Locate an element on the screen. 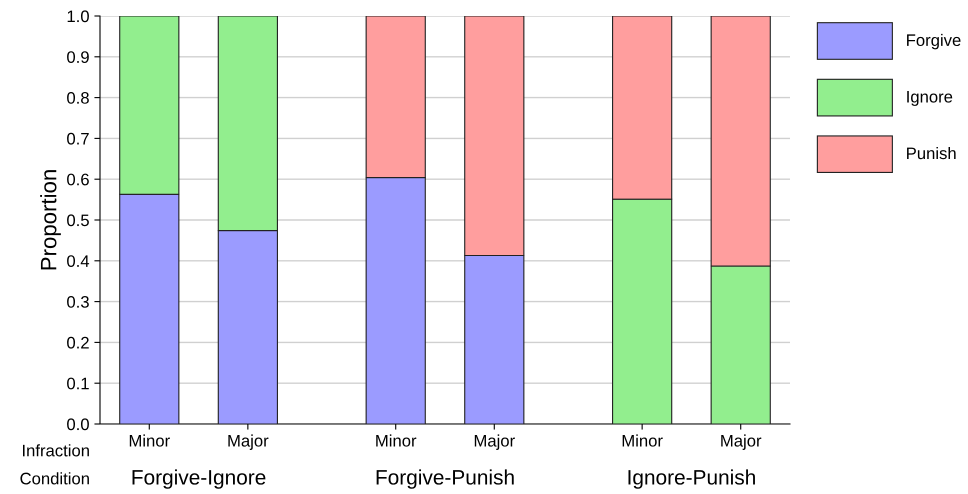  legend-label: Forgive is located at coordinates (934, 42).